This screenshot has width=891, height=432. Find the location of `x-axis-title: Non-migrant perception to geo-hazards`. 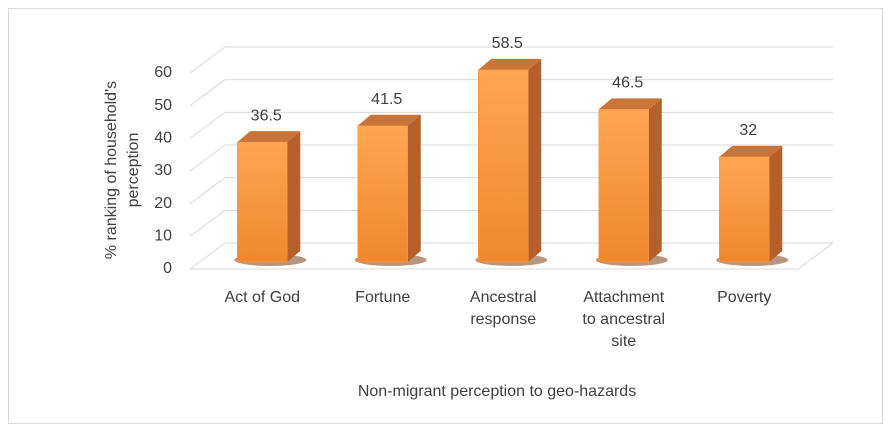

x-axis-title: Non-migrant perception to geo-hazards is located at coordinates (497, 391).